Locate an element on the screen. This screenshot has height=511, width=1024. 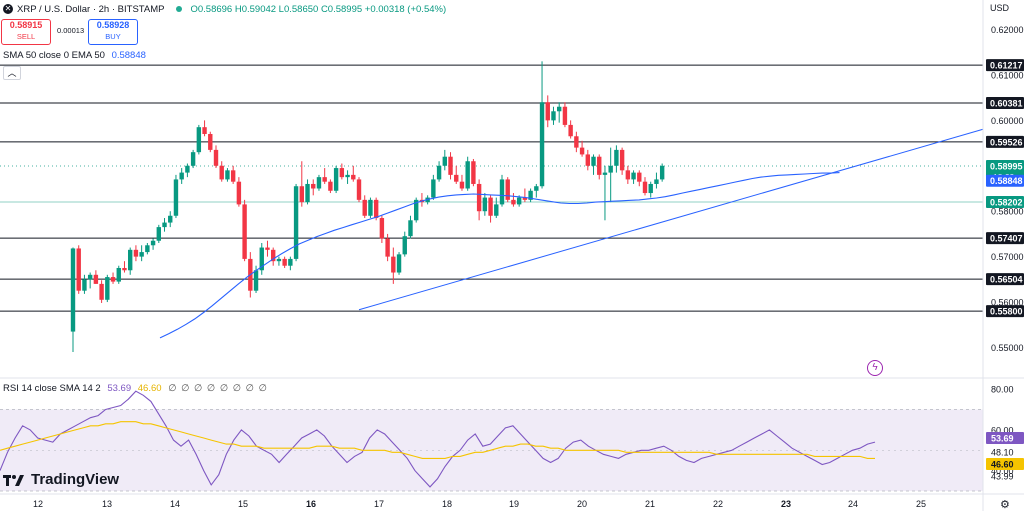
sell-price: 0.58915 is located at coordinates (26, 25).